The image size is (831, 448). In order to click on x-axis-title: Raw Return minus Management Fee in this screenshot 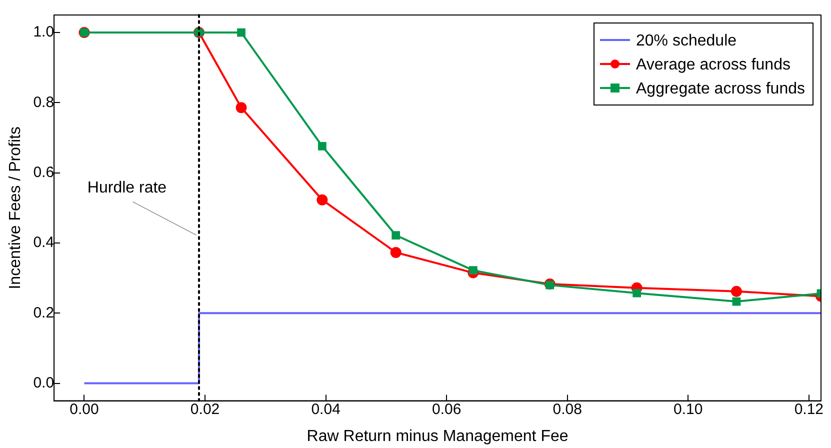, I will do `click(437, 436)`.